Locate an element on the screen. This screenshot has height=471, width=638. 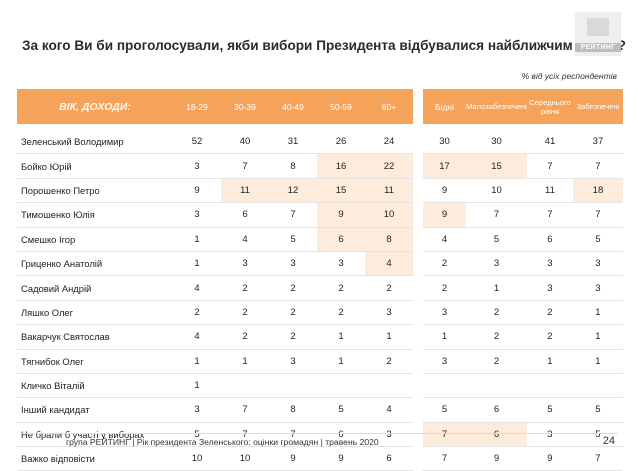
candidate-name: Тягнибок Олег is located at coordinates (95, 361).